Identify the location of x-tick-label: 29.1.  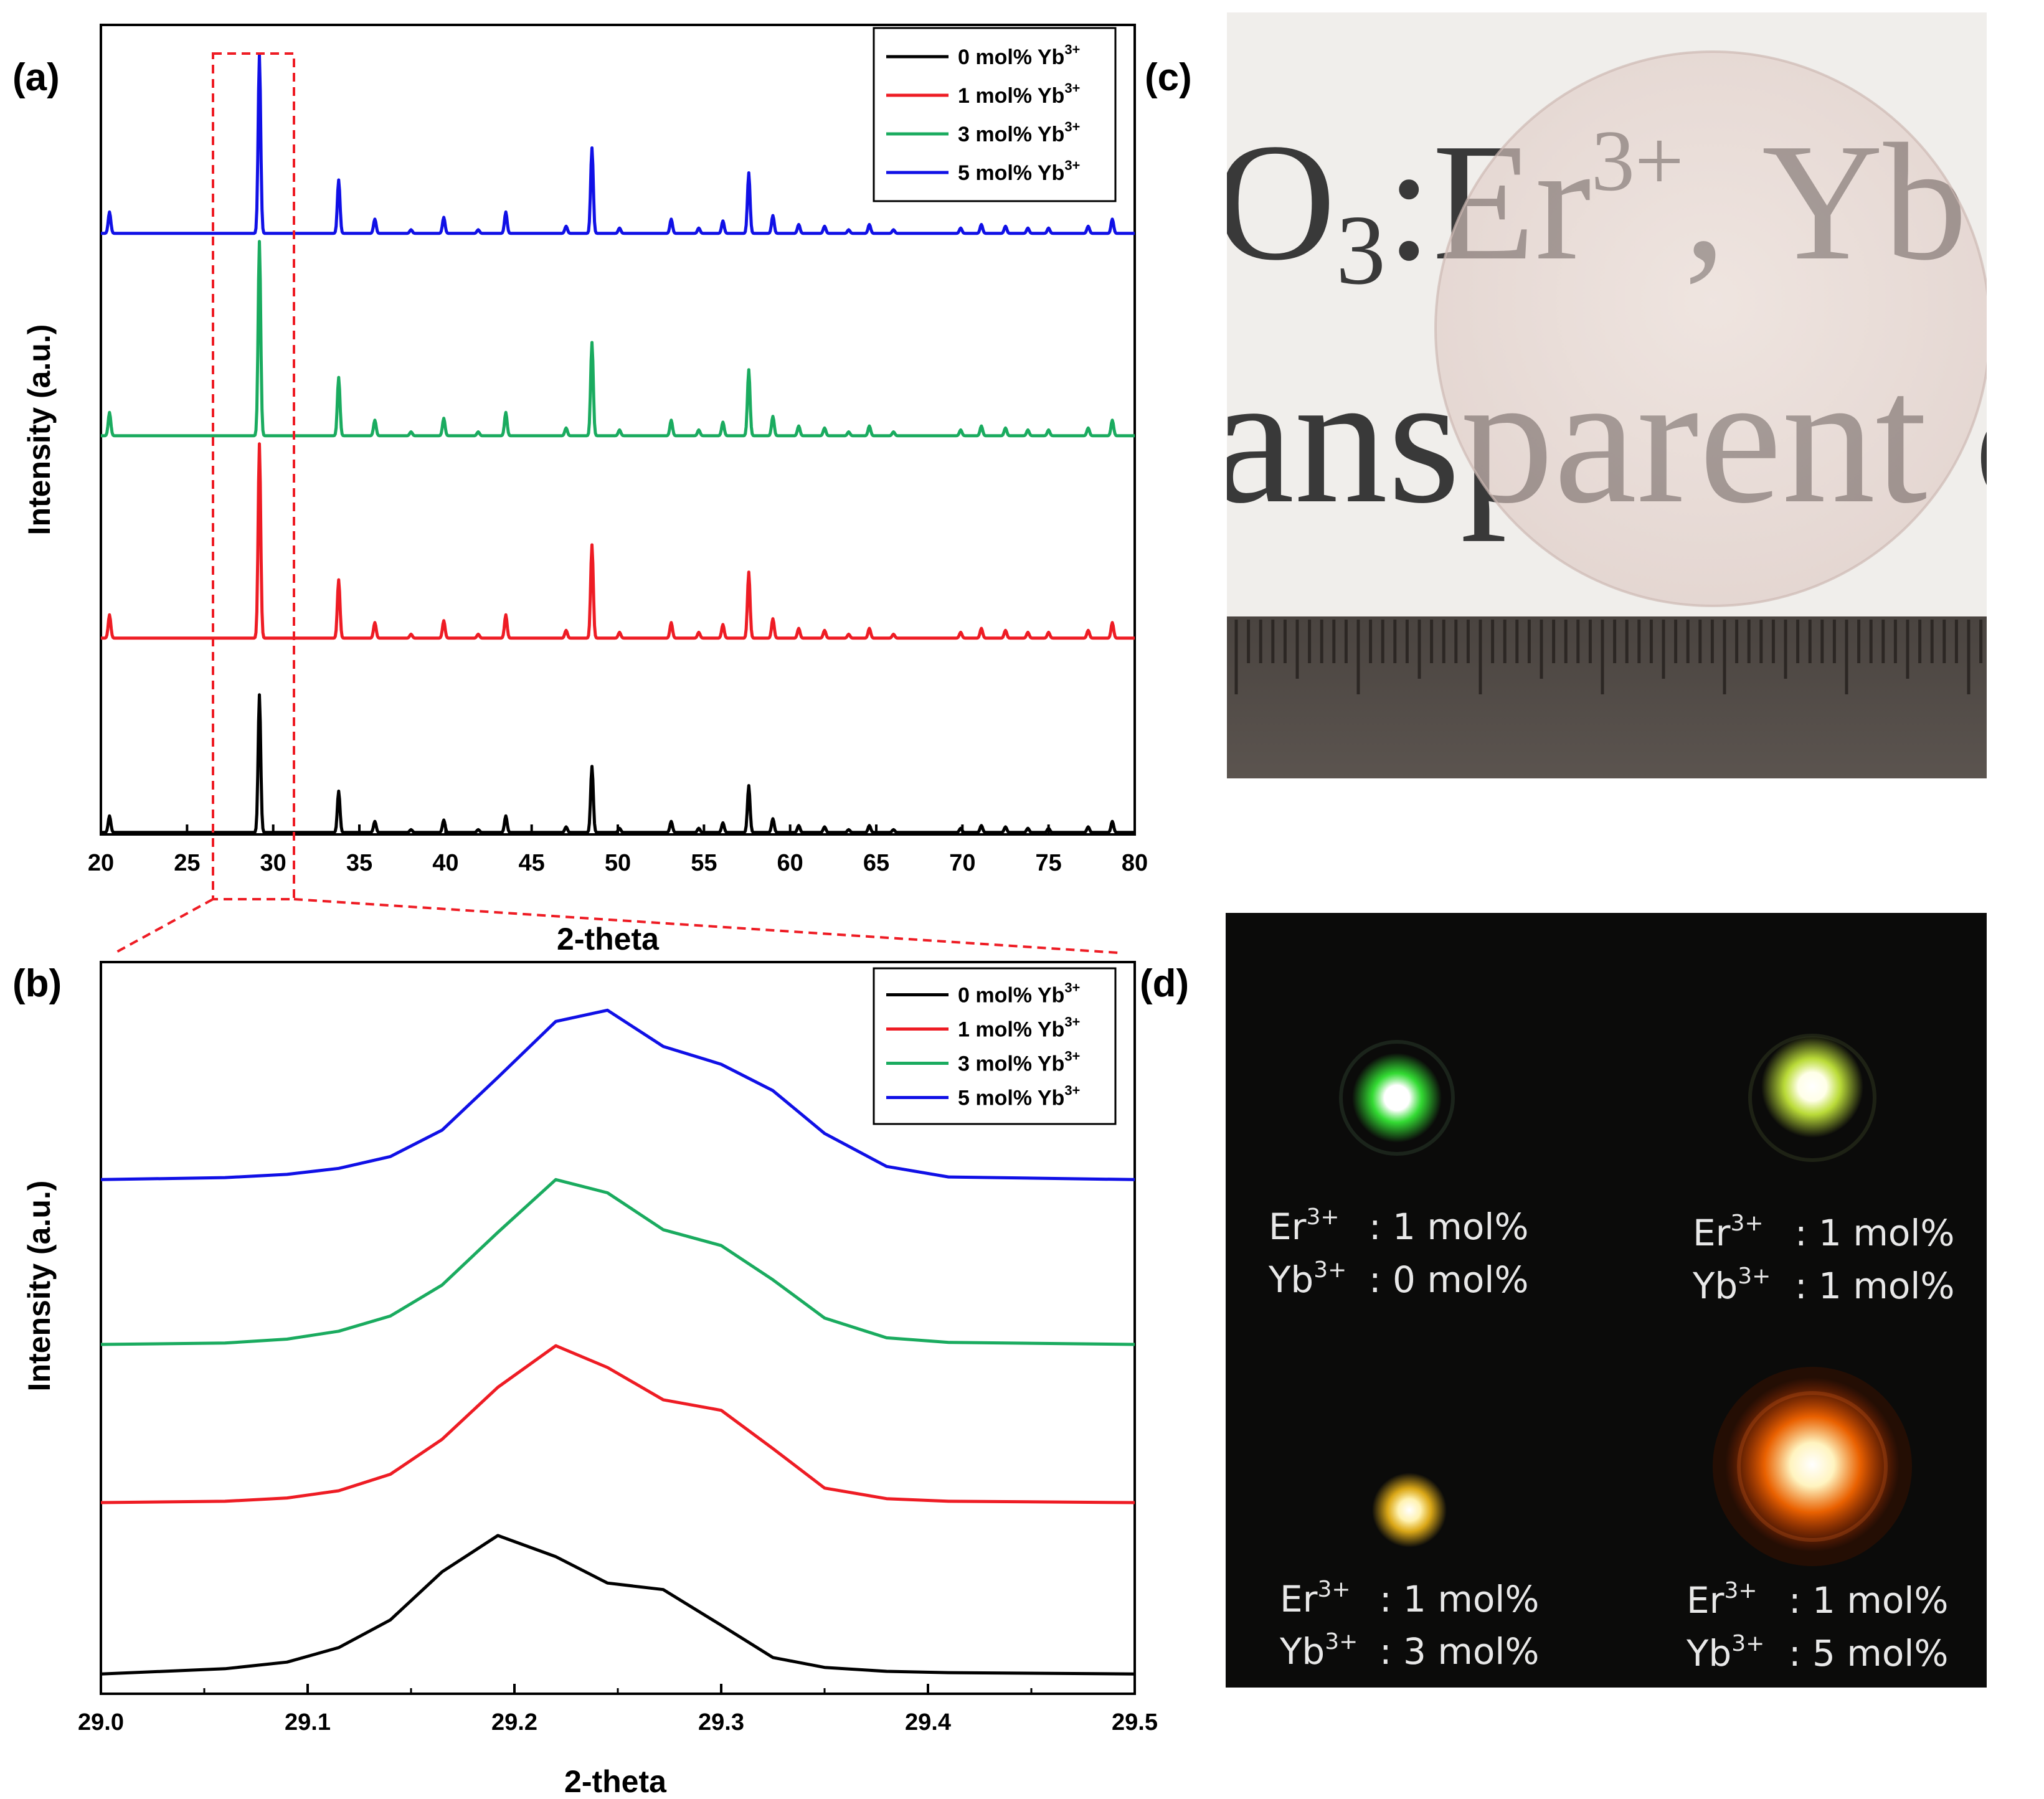
(308, 1722).